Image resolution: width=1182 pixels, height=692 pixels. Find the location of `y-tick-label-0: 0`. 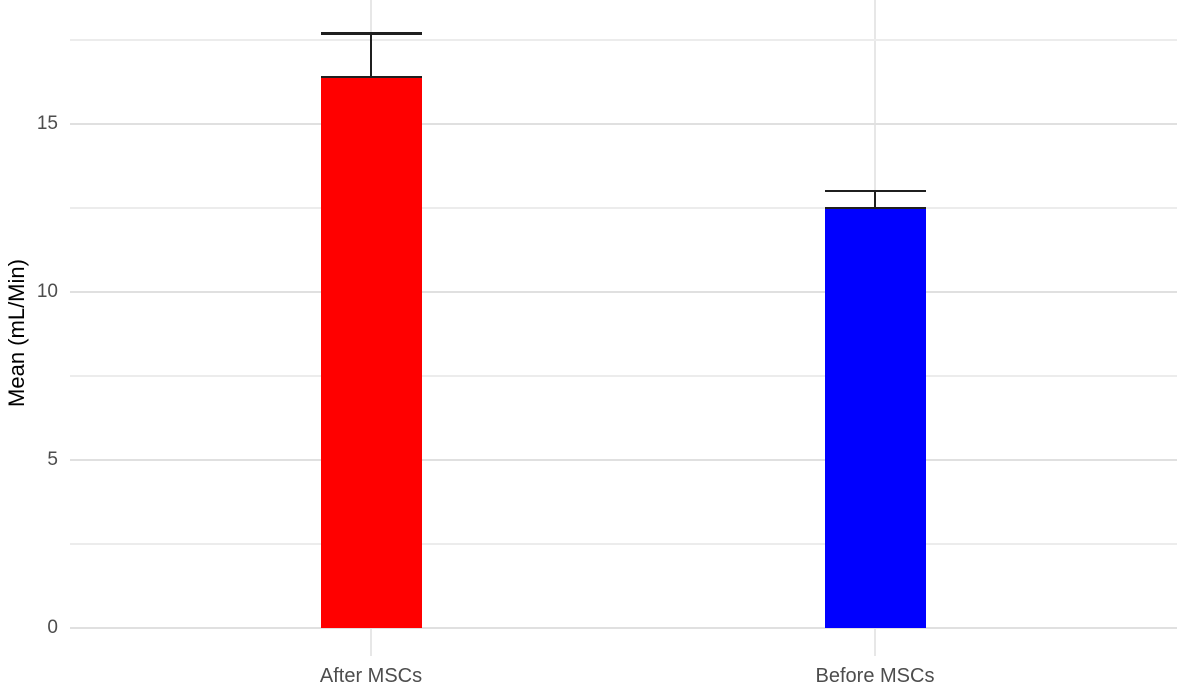

y-tick-label-0: 0 is located at coordinates (52, 627).